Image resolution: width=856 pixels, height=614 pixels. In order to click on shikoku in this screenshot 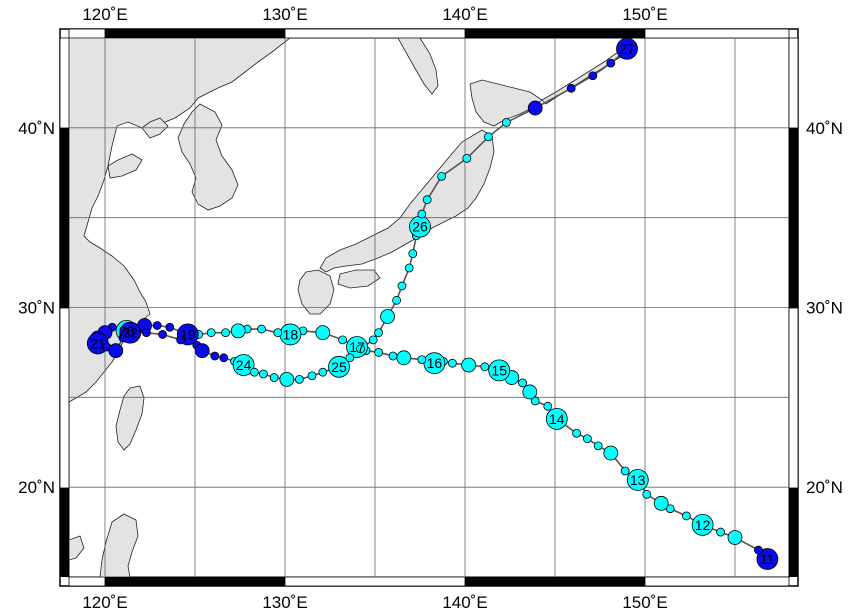, I will do `click(359, 279)`.